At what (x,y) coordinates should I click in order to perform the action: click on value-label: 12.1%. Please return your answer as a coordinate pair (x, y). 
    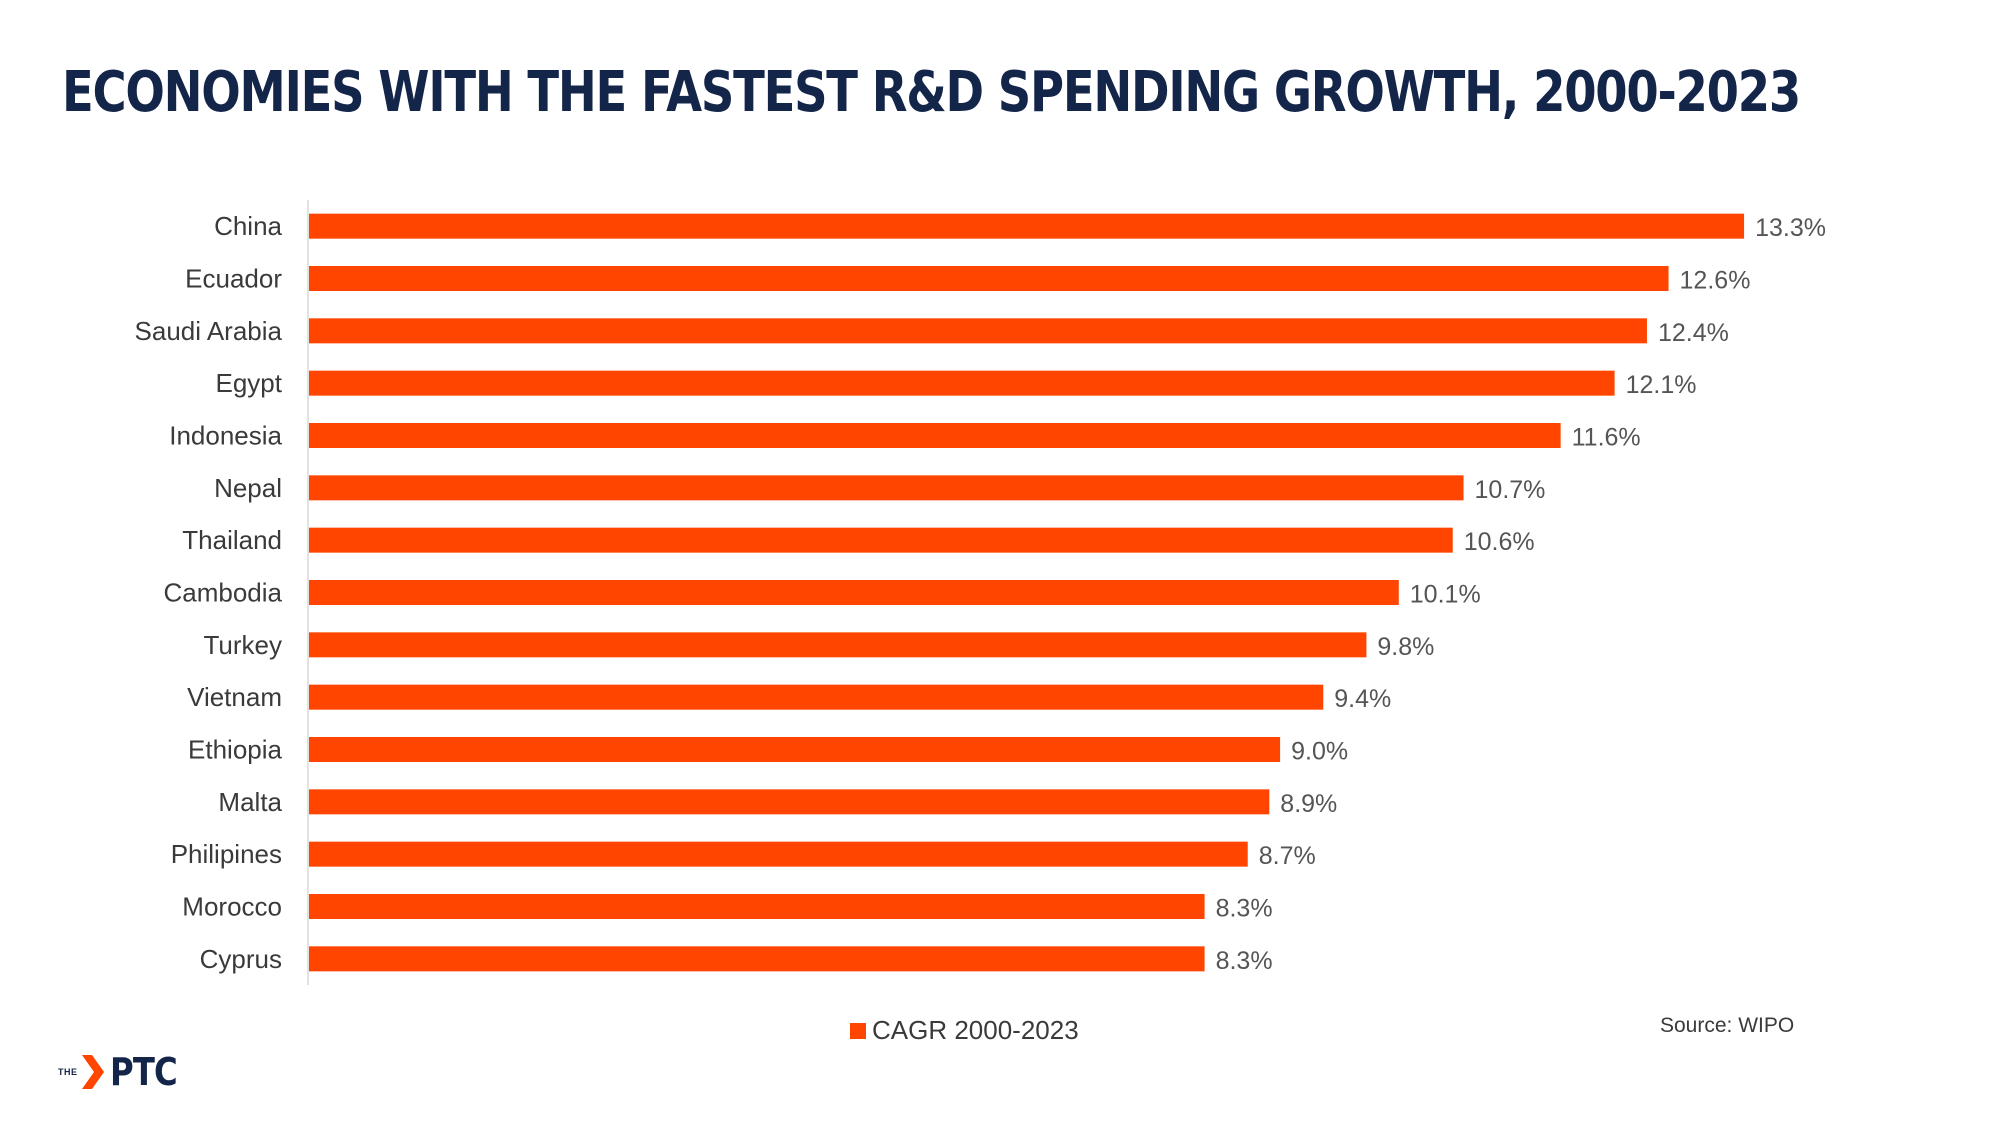
    Looking at the image, I should click on (1661, 385).